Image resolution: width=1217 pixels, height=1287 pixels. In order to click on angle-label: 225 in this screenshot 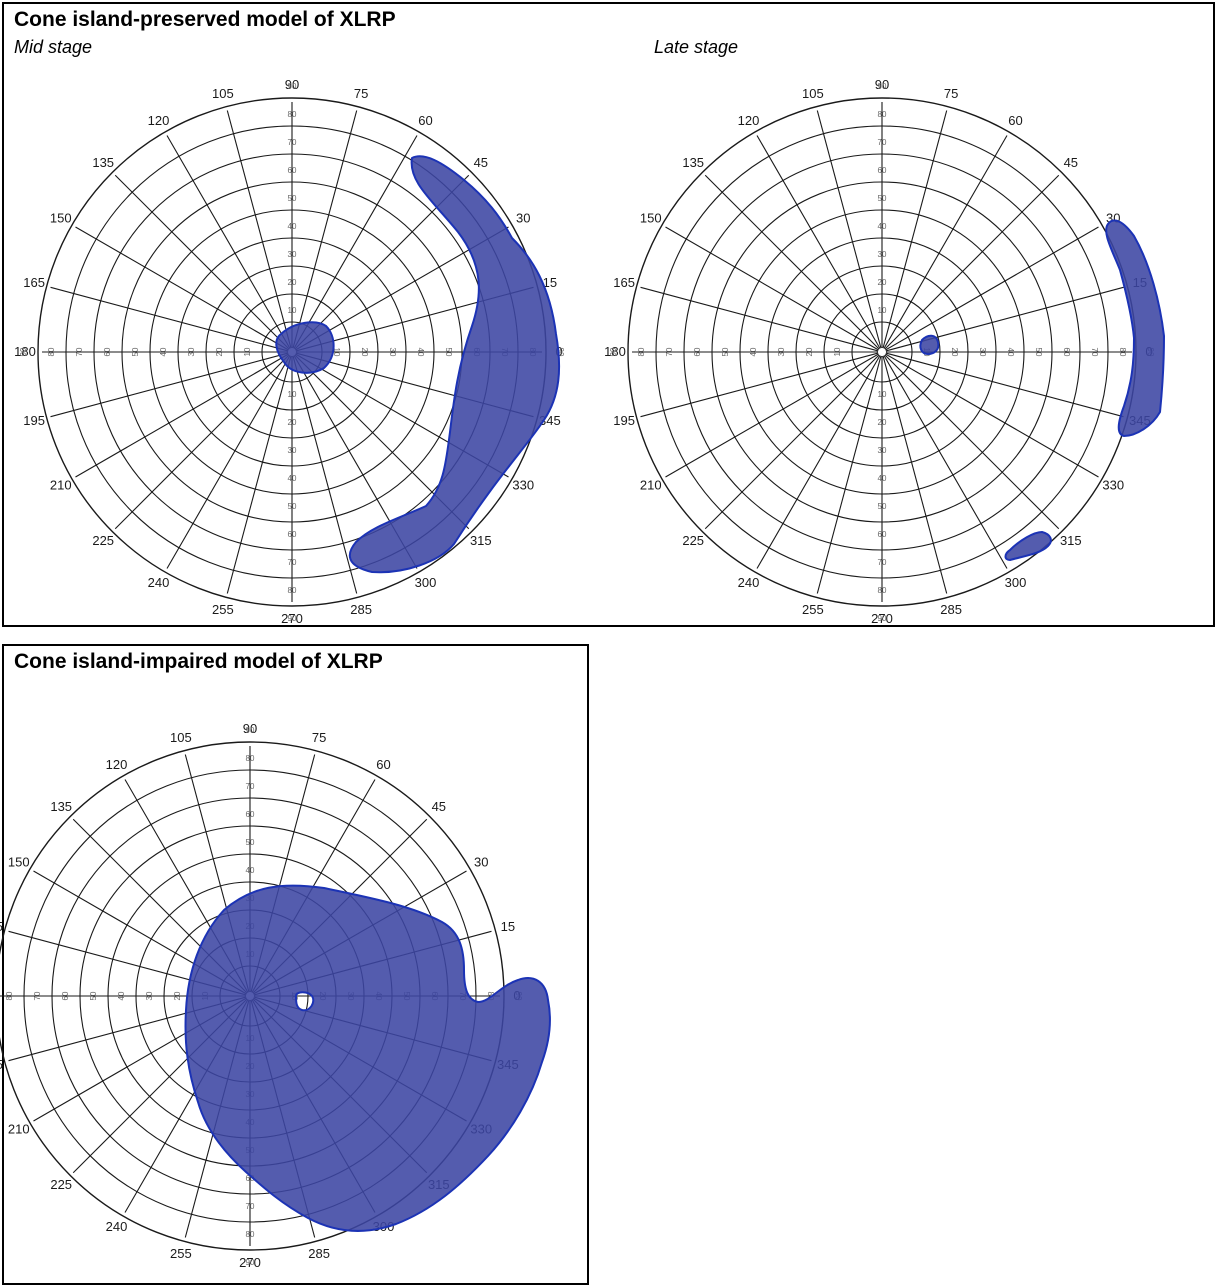, I will do `click(693, 540)`.